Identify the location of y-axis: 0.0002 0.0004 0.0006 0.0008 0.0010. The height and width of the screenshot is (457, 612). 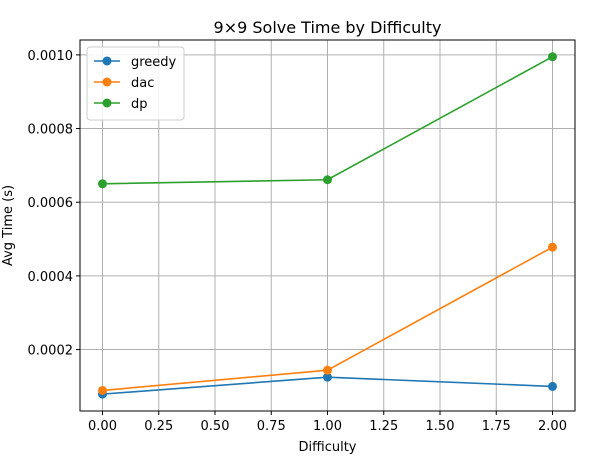
(54, 204).